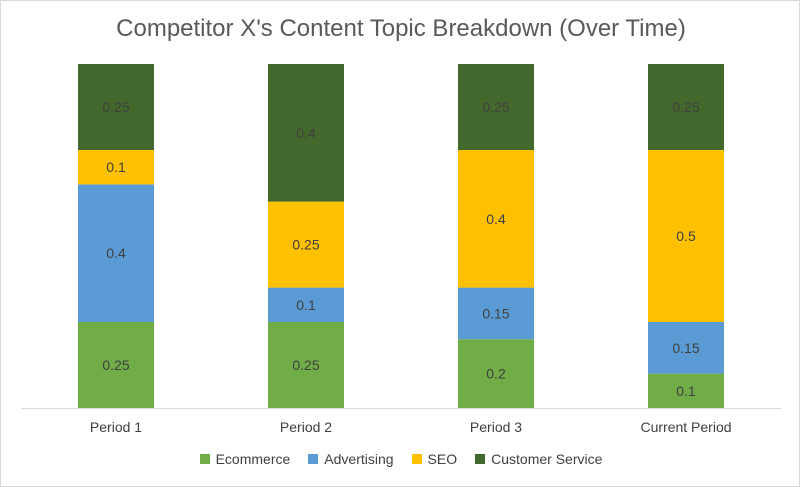 The image size is (800, 487). I want to click on legend-label: SEO, so click(442, 459).